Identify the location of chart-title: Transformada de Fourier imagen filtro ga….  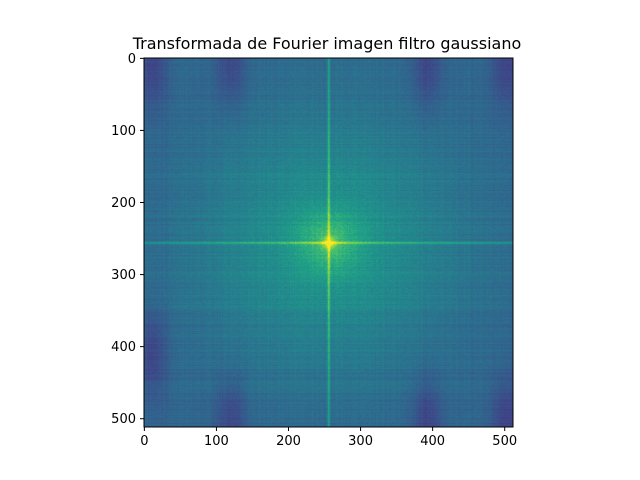
(327, 43).